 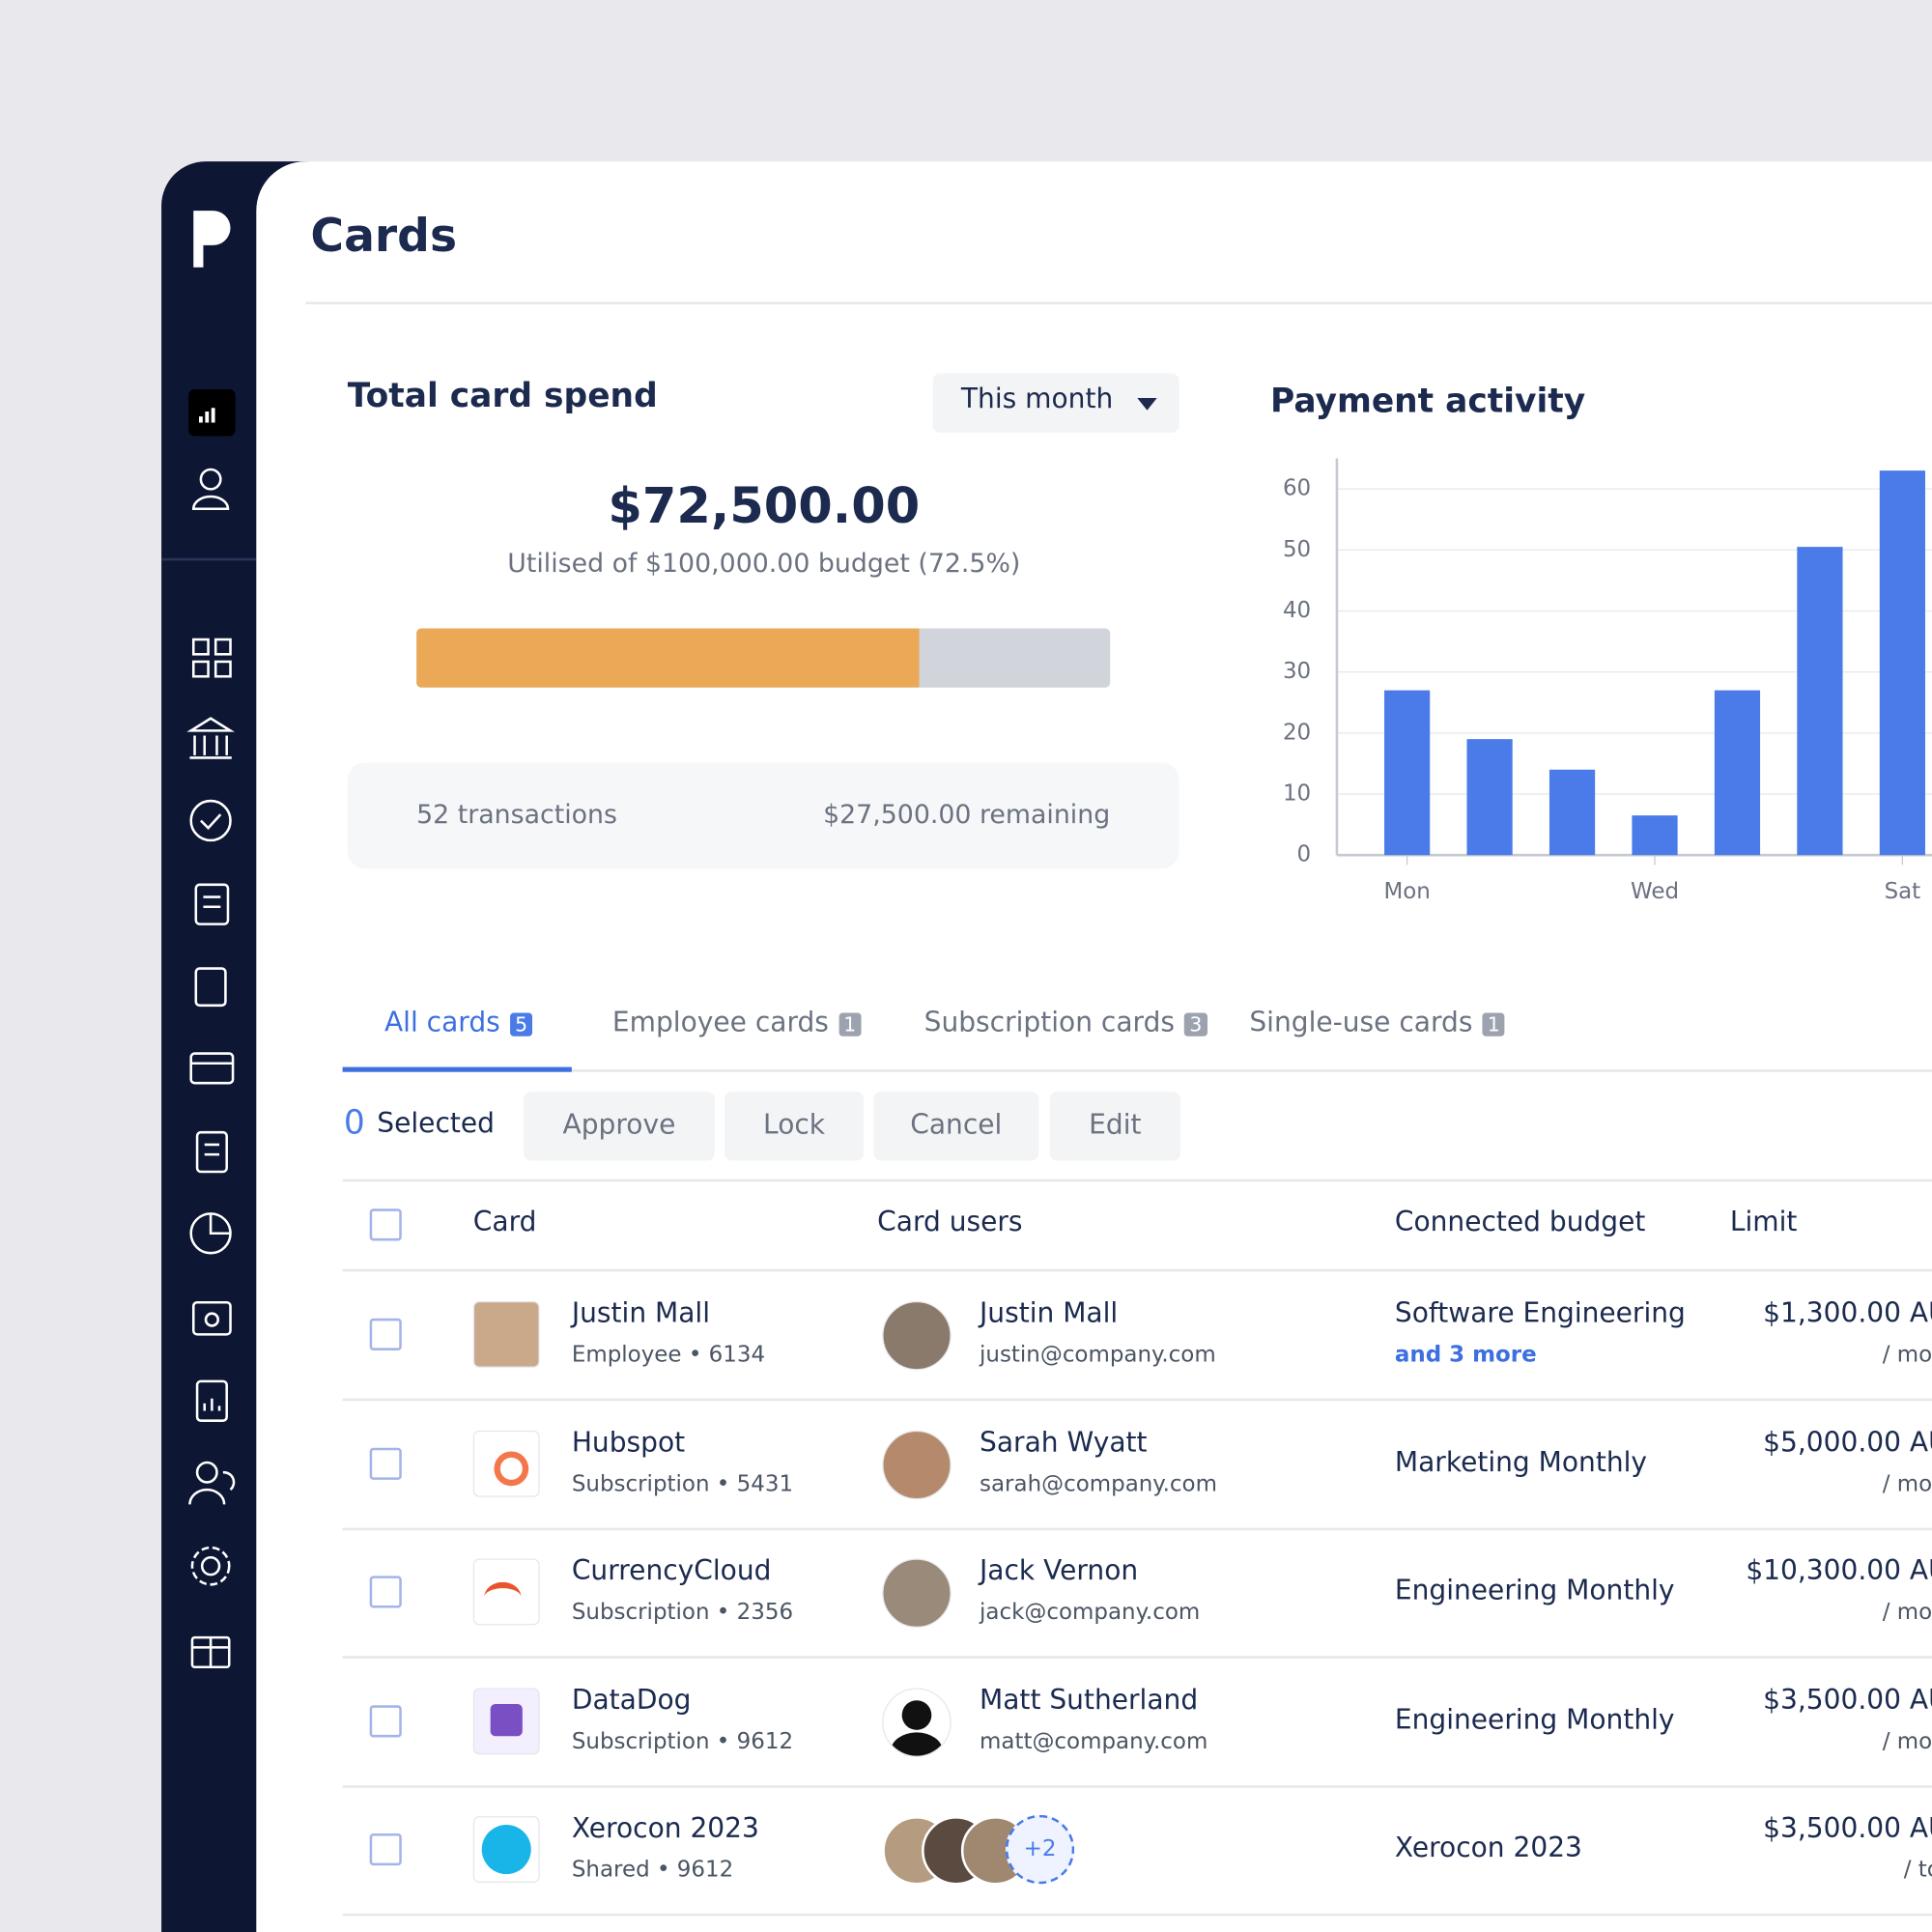 What do you see at coordinates (1655, 891) in the screenshot?
I see `x-tick-label: Wed` at bounding box center [1655, 891].